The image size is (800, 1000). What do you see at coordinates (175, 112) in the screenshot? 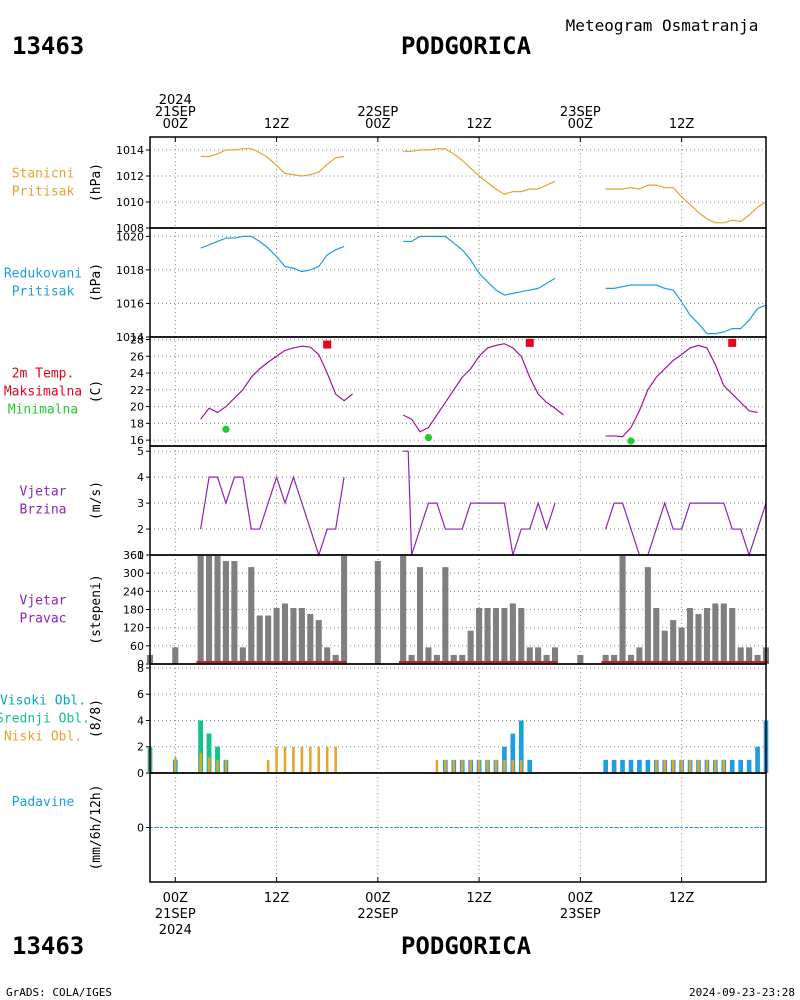
I see `top-tick-label: 21SEP` at bounding box center [175, 112].